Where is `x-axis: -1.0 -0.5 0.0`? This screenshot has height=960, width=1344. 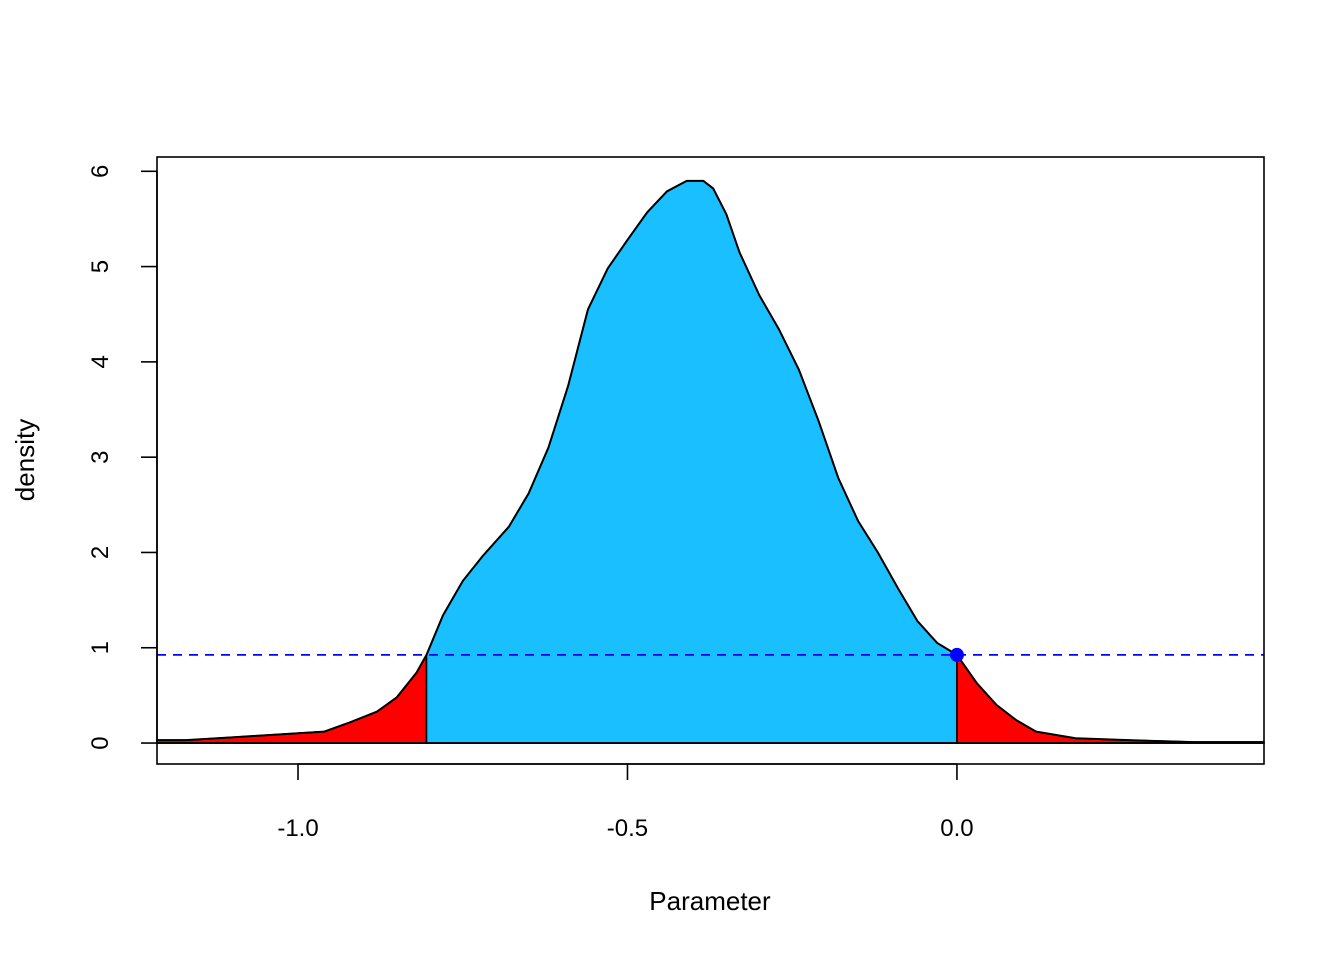 x-axis: -1.0 -0.5 0.0 is located at coordinates (625, 802).